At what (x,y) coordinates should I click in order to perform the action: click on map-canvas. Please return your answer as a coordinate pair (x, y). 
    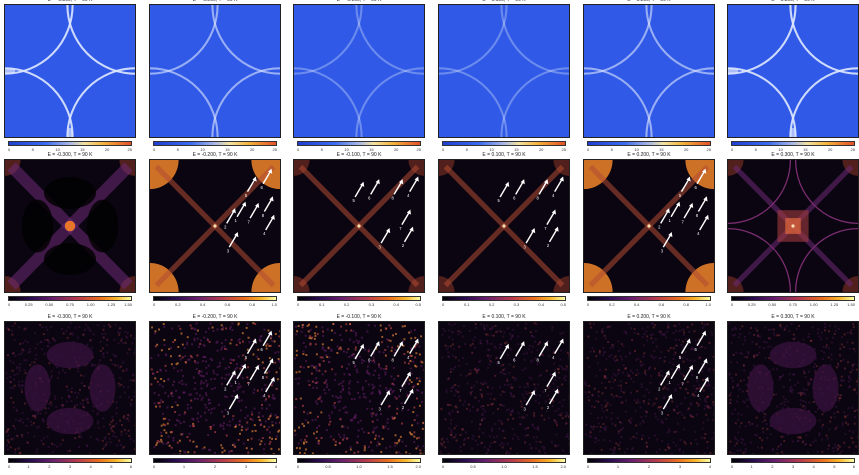
    Looking at the image, I should click on (70, 71).